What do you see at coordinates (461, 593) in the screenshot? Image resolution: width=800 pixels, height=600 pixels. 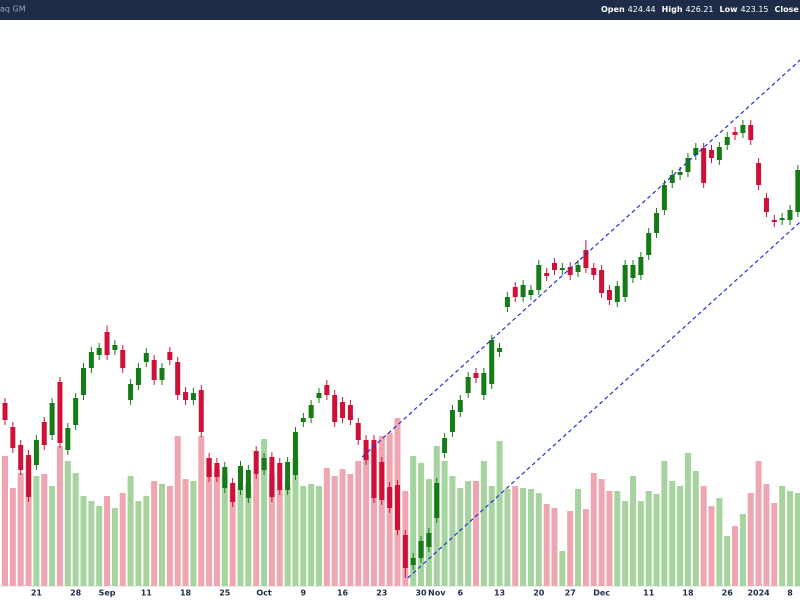 I see `x-tick-label: 6` at bounding box center [461, 593].